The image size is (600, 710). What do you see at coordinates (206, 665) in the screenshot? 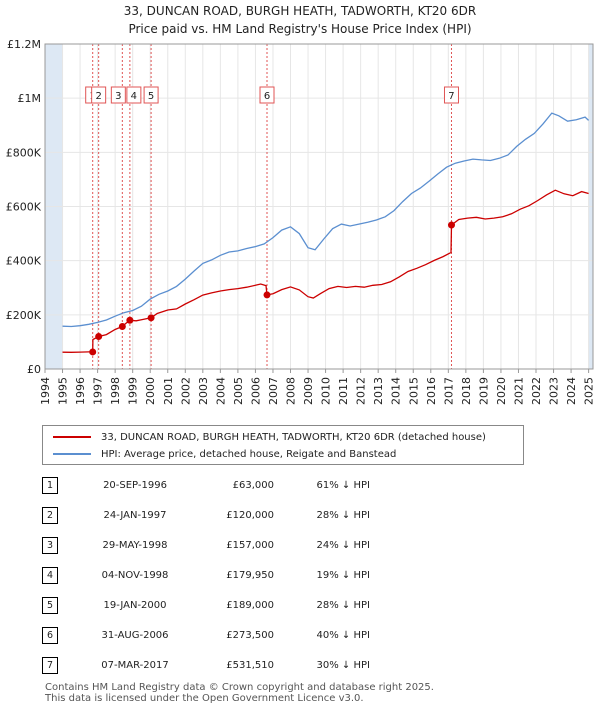
I see `table-row: 7 07-MAR-2017 £531,510 30% ↓ HPI` at bounding box center [206, 665].